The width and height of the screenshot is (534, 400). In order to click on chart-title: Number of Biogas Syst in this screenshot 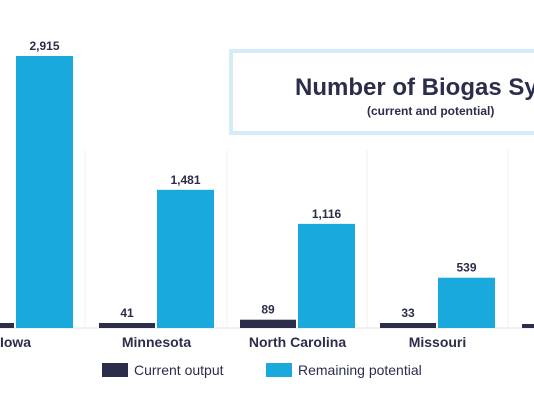, I will do `click(414, 87)`.